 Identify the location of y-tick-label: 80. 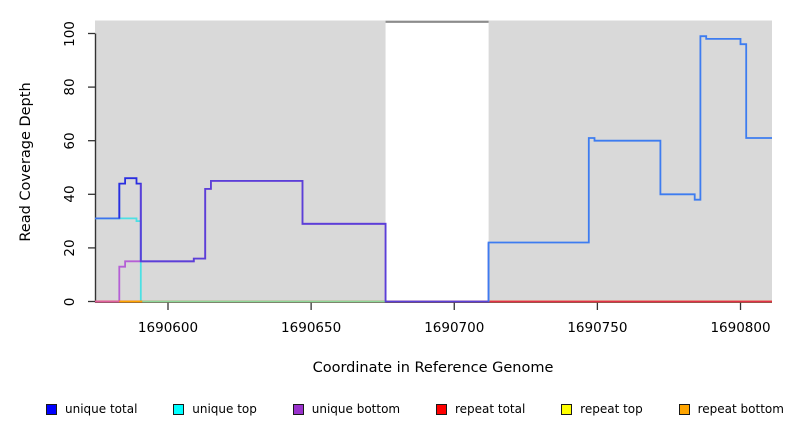
(70, 87).